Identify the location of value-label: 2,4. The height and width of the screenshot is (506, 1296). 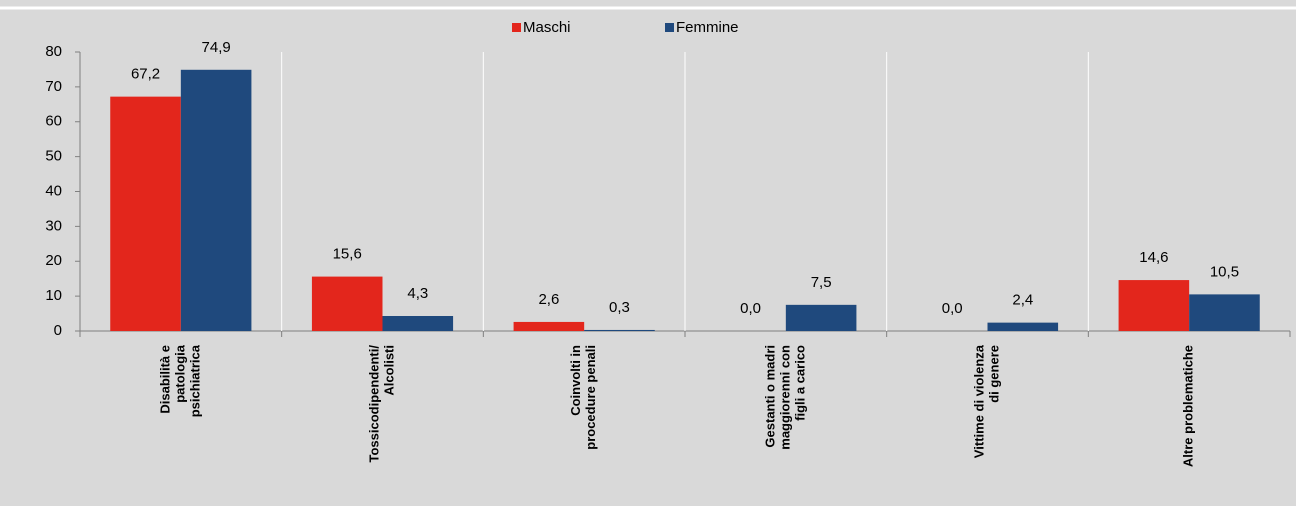
(1022, 300).